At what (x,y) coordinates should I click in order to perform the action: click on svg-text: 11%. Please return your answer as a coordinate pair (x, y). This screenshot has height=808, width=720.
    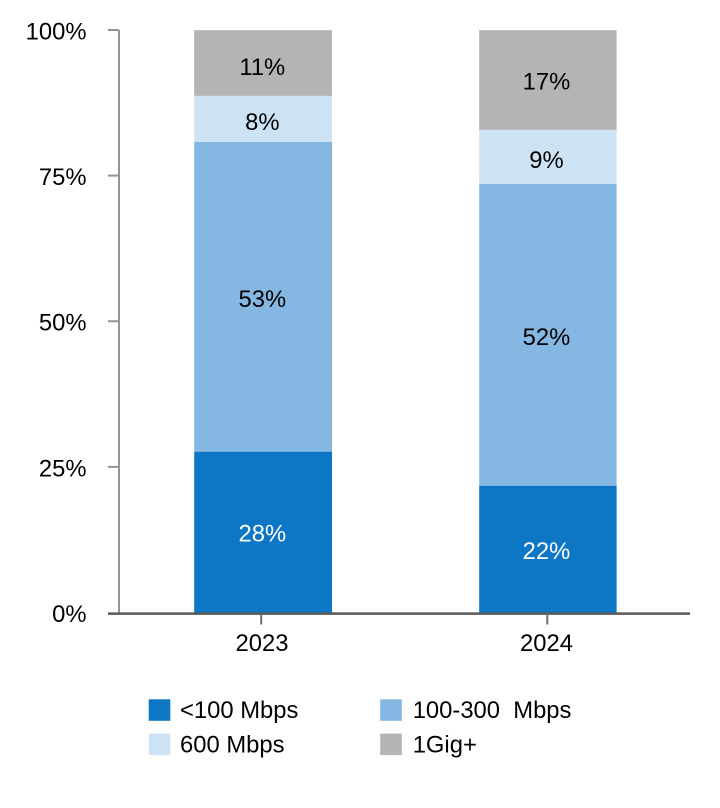
    Looking at the image, I should click on (262, 67).